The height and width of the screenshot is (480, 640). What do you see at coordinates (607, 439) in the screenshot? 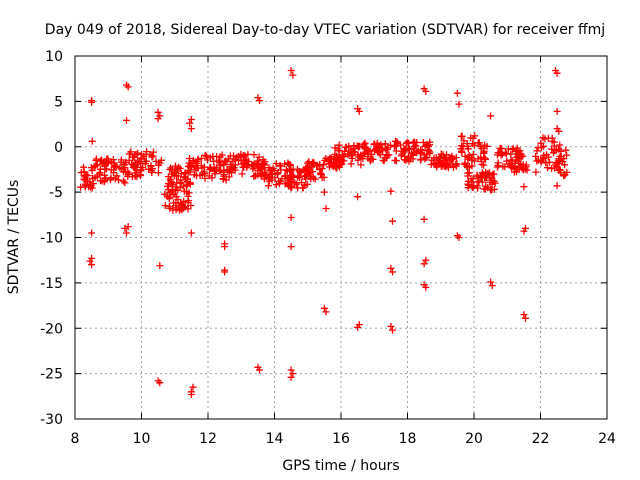
I see `x-tick-label: 24` at bounding box center [607, 439].